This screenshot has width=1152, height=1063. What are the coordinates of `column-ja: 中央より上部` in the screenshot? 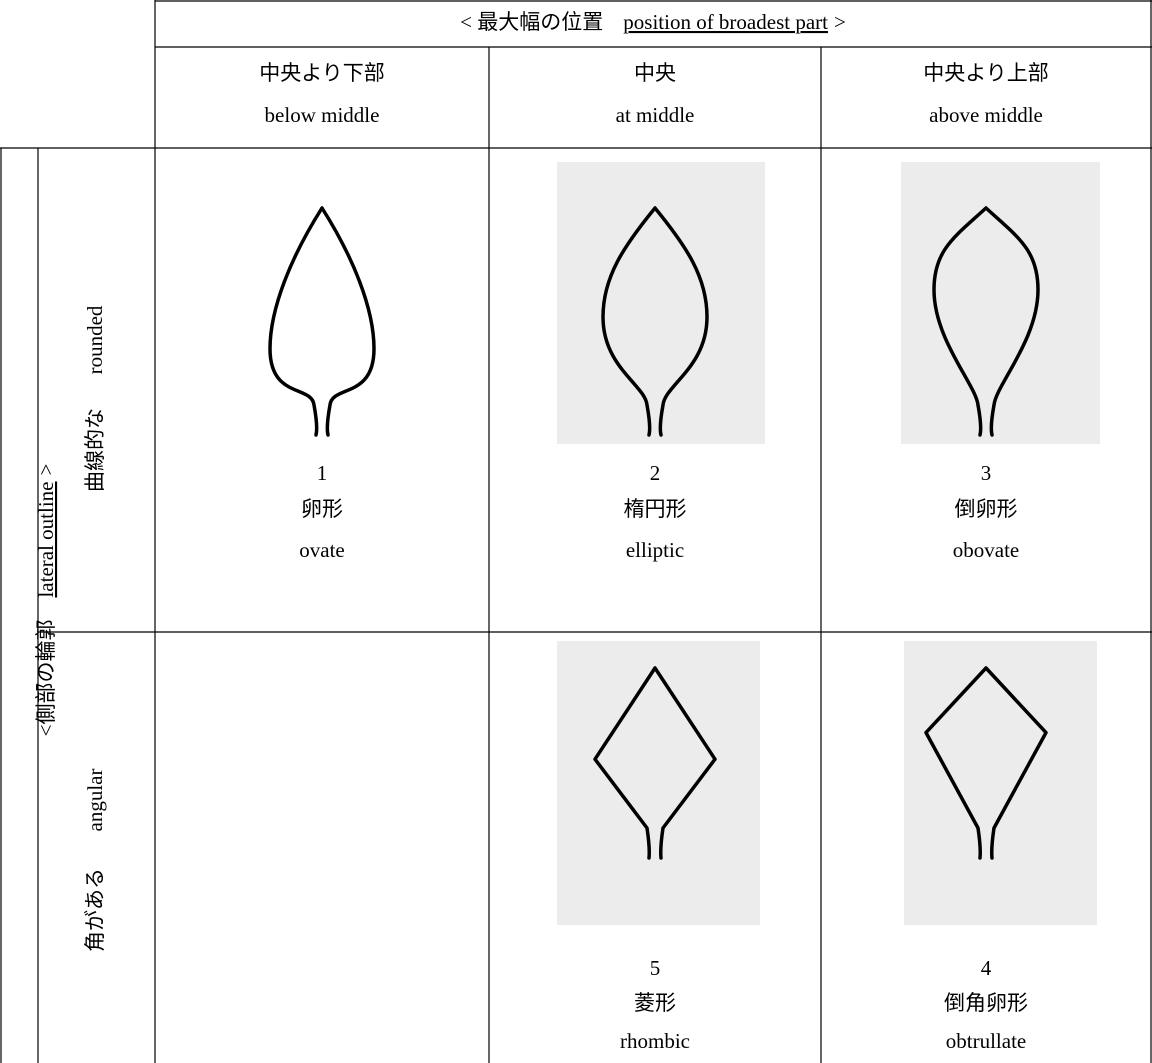 It's located at (986, 73).